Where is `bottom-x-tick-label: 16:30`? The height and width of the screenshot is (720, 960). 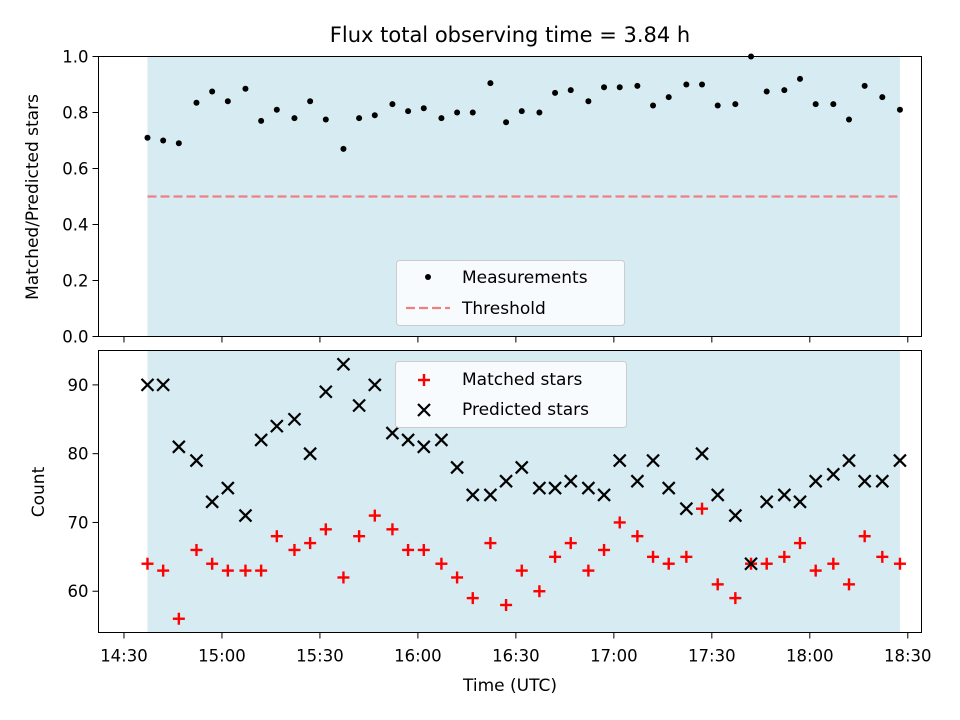 bottom-x-tick-label: 16:30 is located at coordinates (516, 656).